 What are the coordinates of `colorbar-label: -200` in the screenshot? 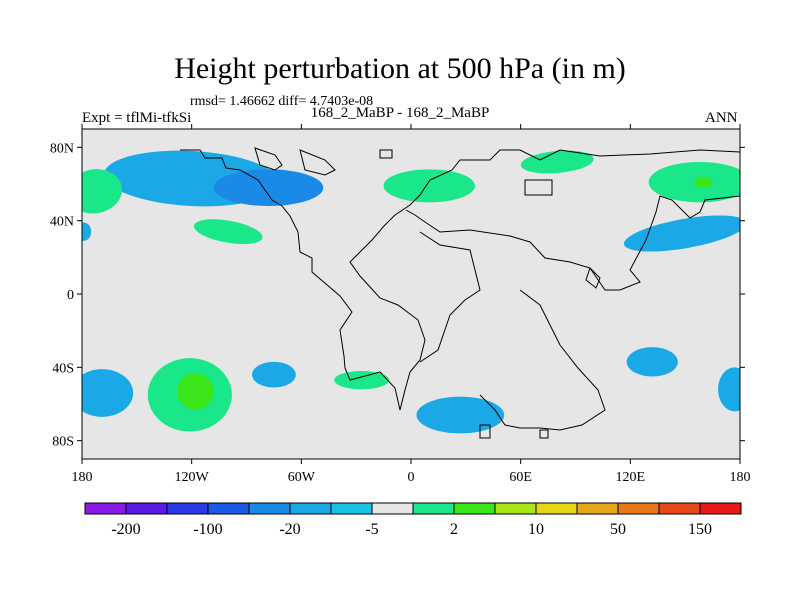 It's located at (125, 529).